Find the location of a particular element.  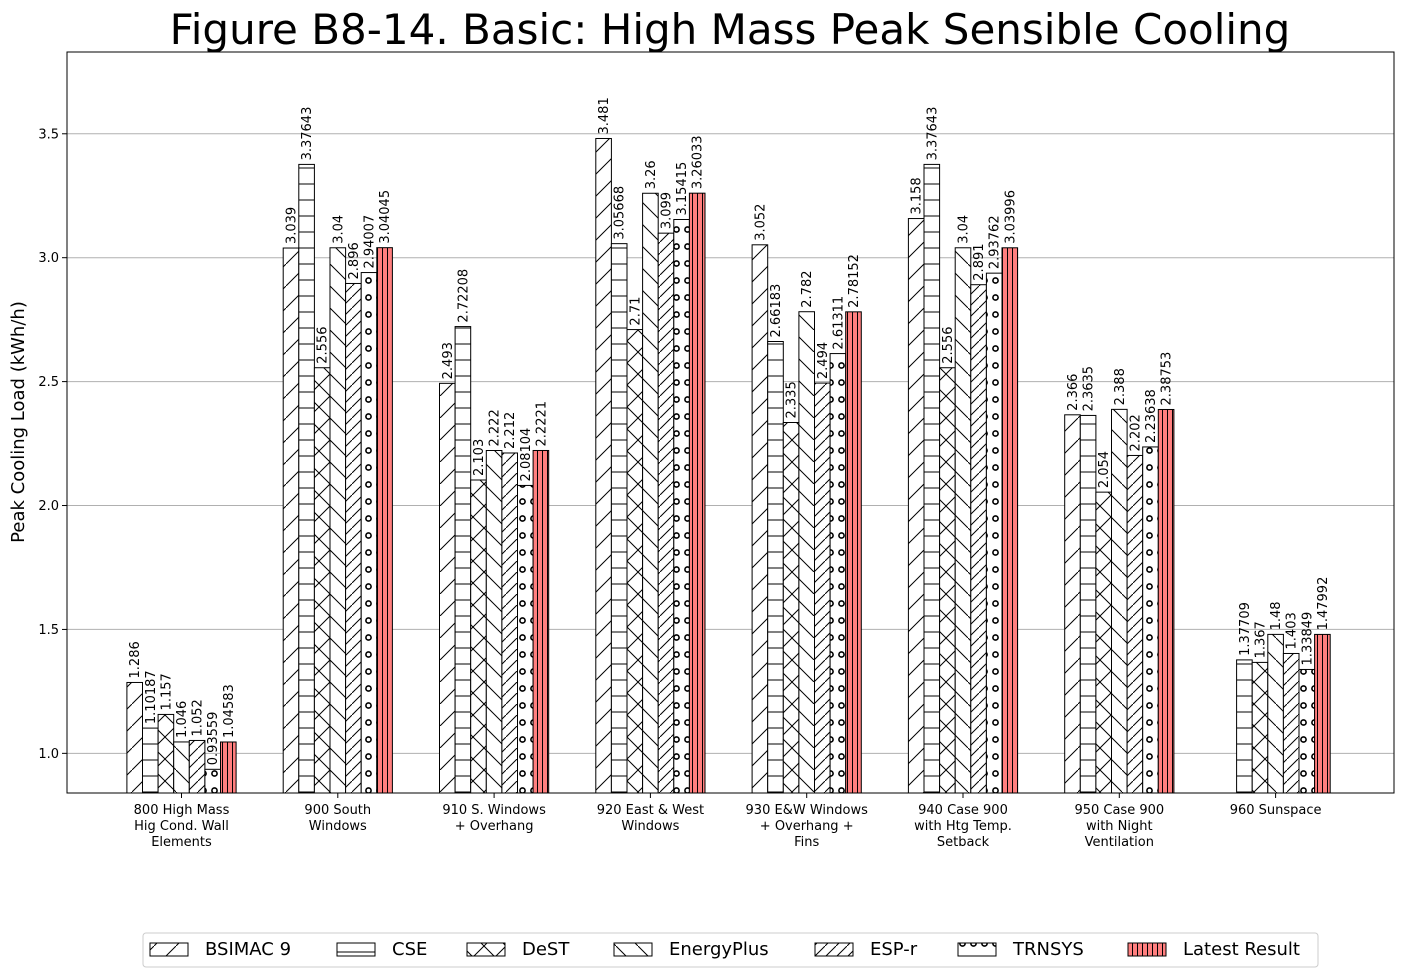

category-label: 900 South is located at coordinates (337, 810).